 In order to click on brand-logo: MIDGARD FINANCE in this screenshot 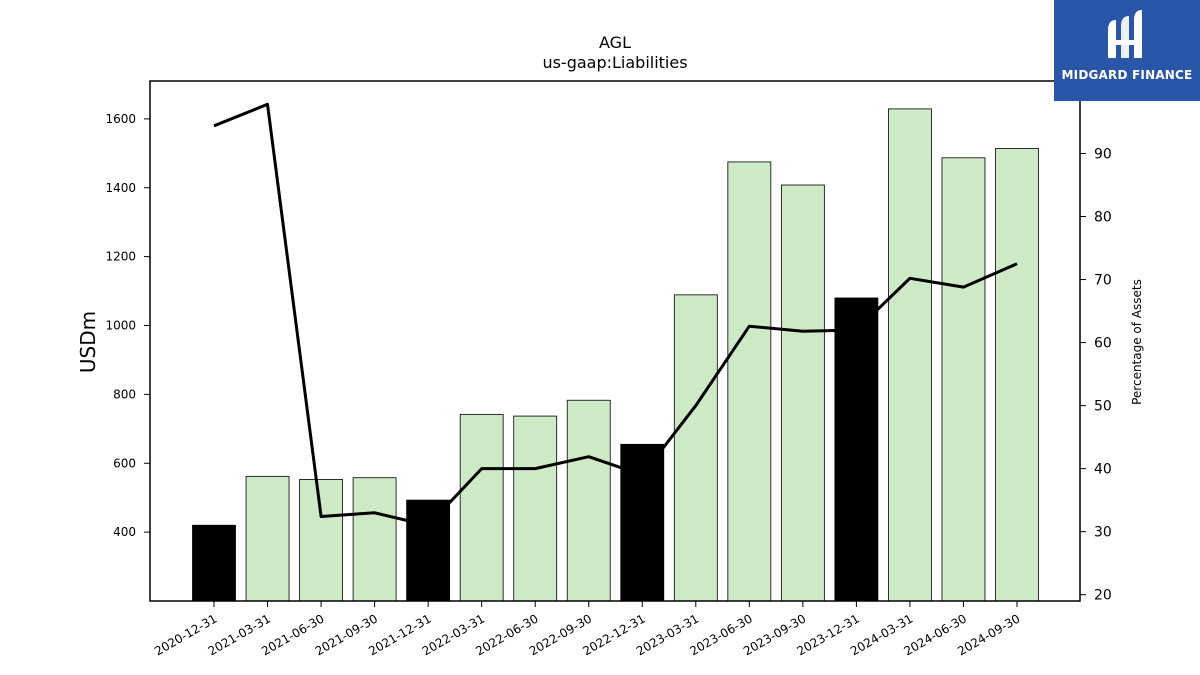, I will do `click(1127, 50)`.